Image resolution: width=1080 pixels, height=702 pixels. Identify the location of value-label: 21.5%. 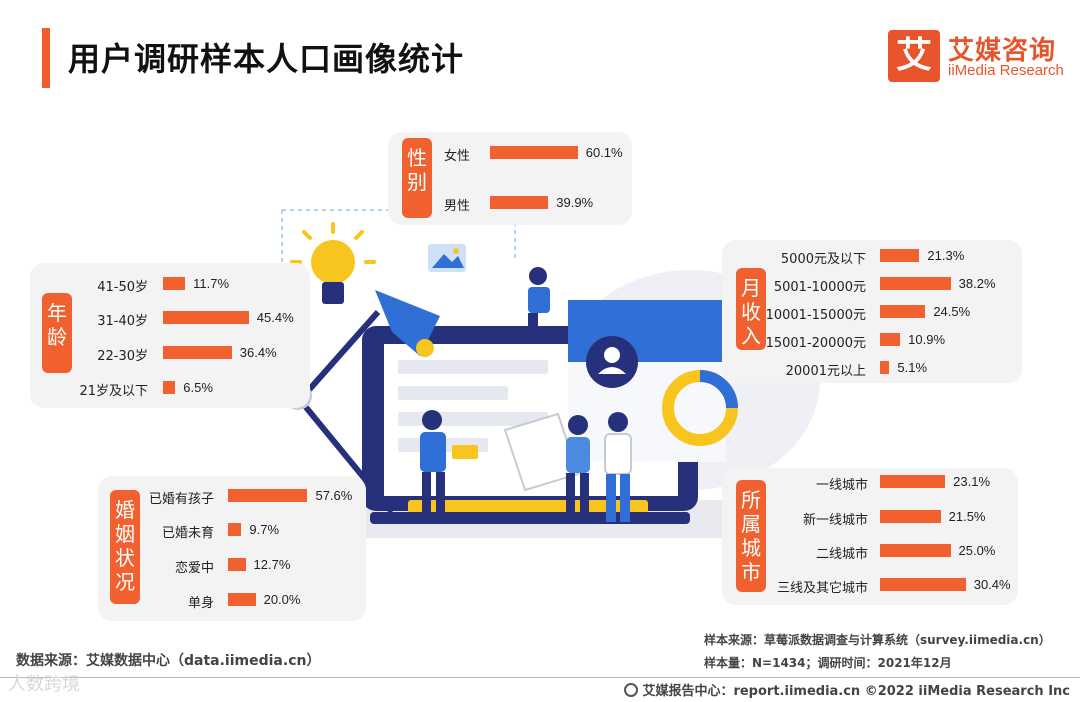
(967, 516).